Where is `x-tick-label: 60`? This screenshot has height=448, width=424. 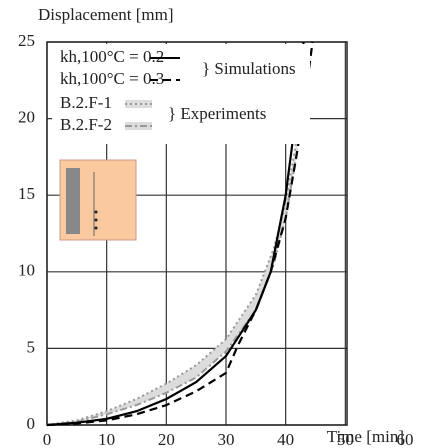 x-tick-label: 60 is located at coordinates (405, 439).